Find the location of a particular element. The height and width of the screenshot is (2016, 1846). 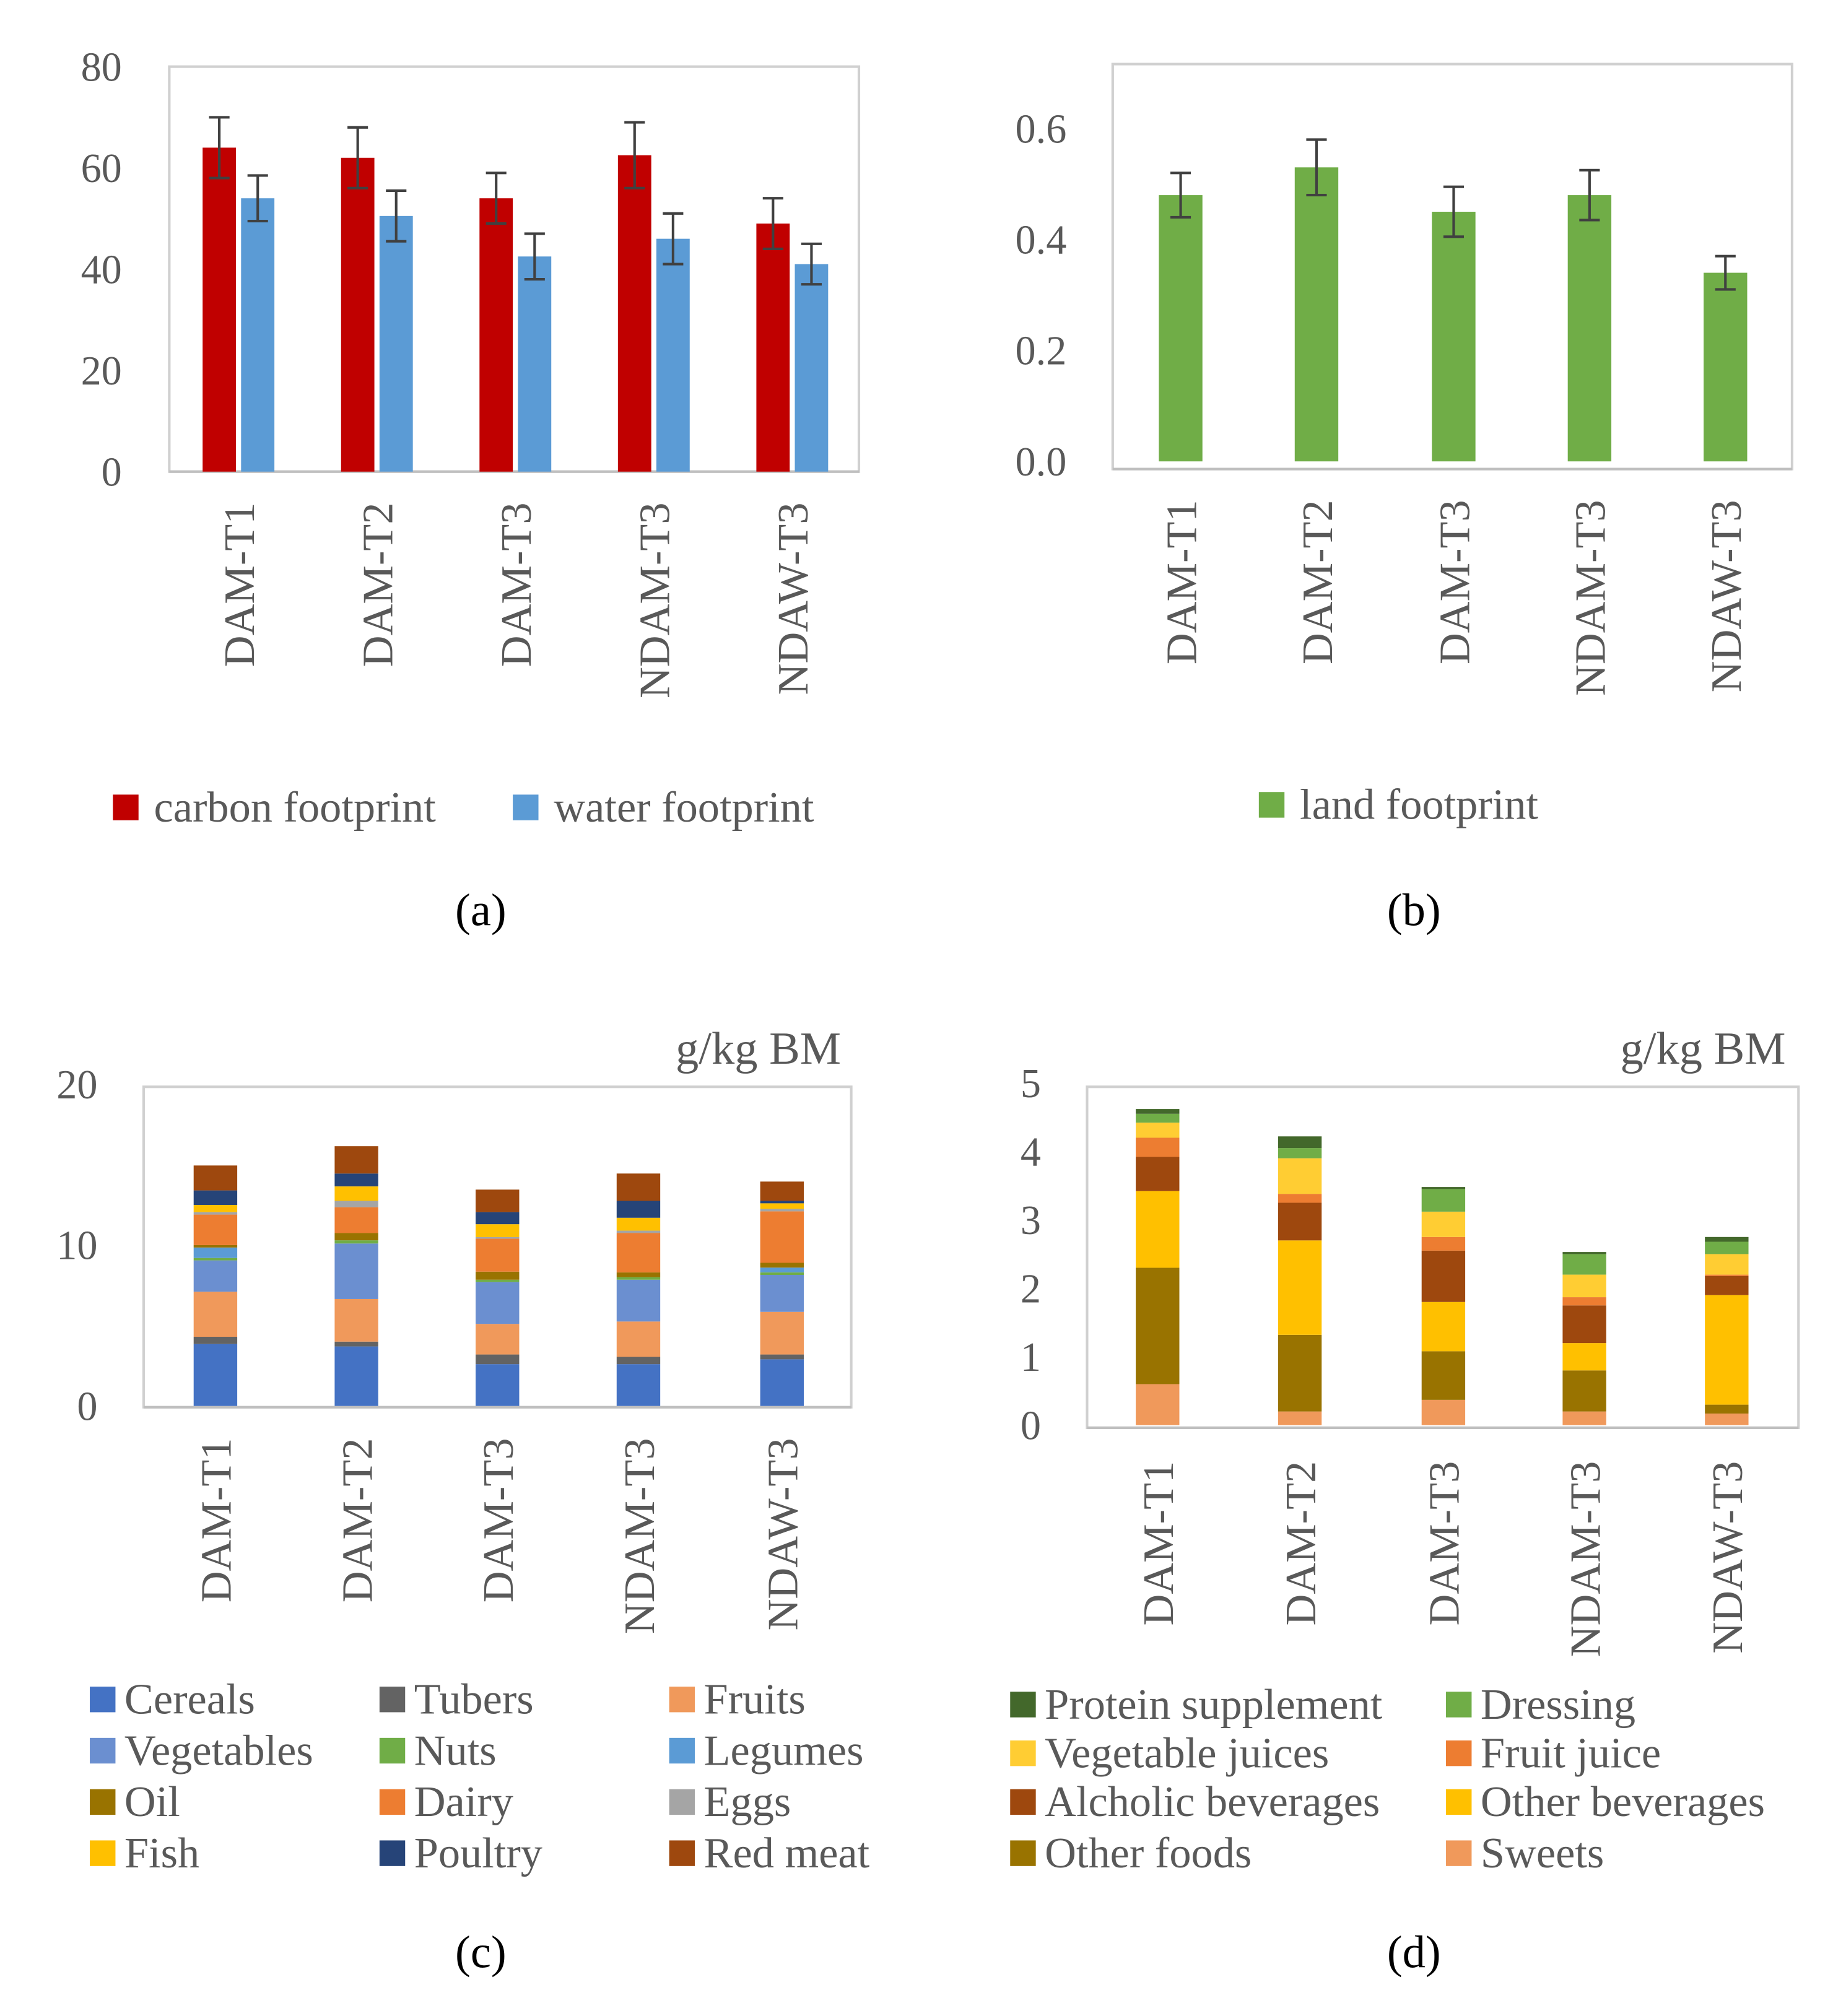

legend-label: Legumes is located at coordinates (784, 1750).